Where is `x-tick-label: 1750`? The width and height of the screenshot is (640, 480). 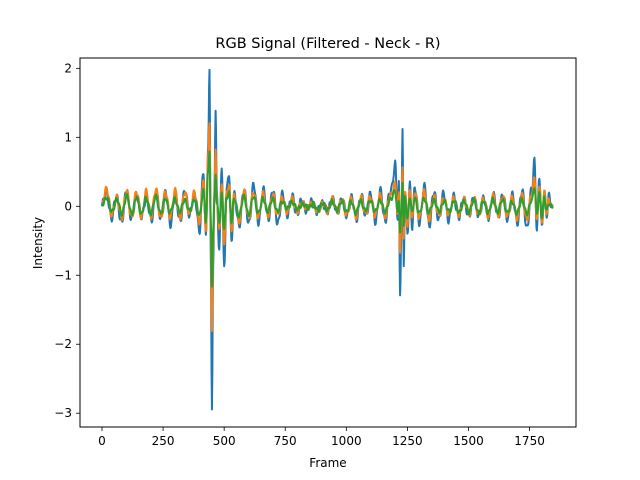
x-tick-label: 1750 is located at coordinates (529, 441).